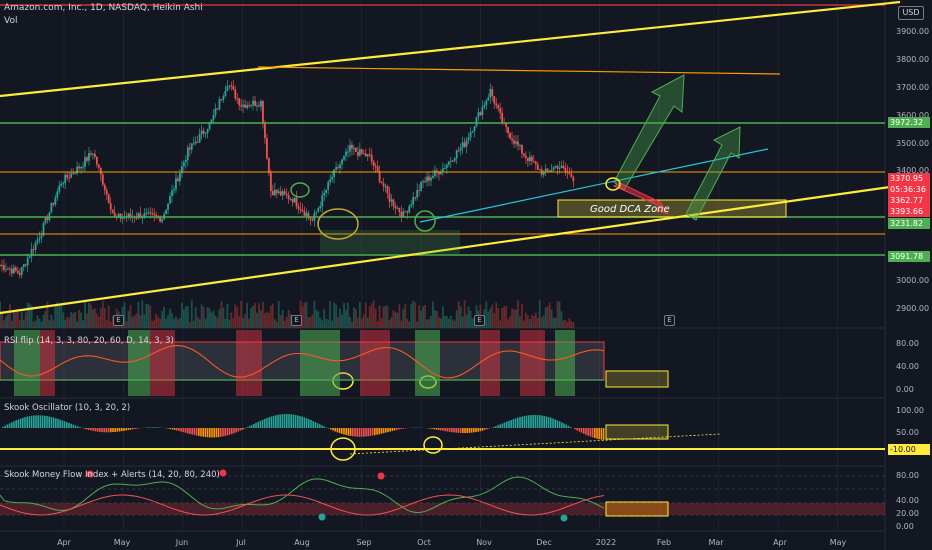 The height and width of the screenshot is (550, 932). Describe the element at coordinates (907, 343) in the screenshot. I see `rsi-tick-label: 80.00` at that location.